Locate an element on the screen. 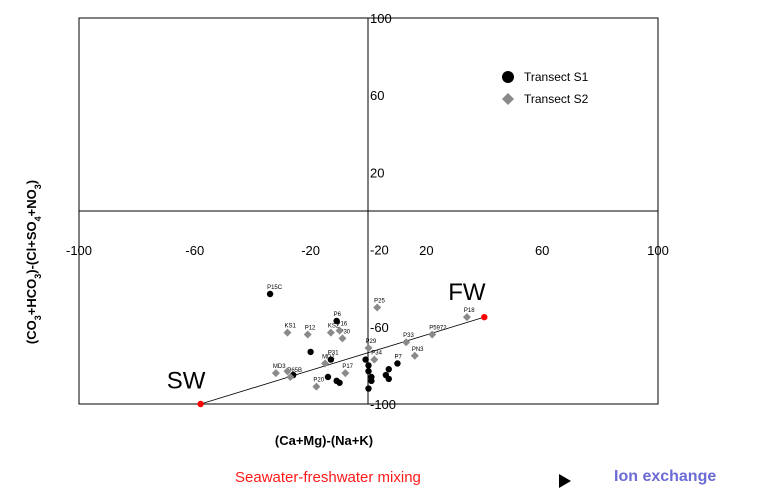 The image size is (759, 491). legend-marker-circle is located at coordinates (508, 77).